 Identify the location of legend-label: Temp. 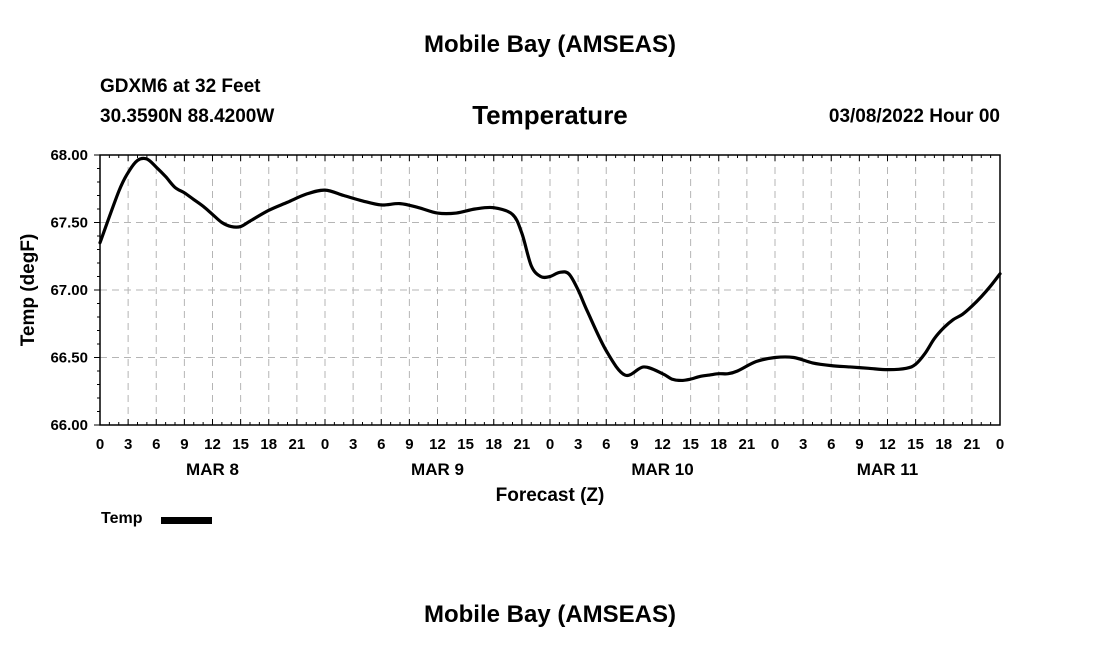
(122, 518).